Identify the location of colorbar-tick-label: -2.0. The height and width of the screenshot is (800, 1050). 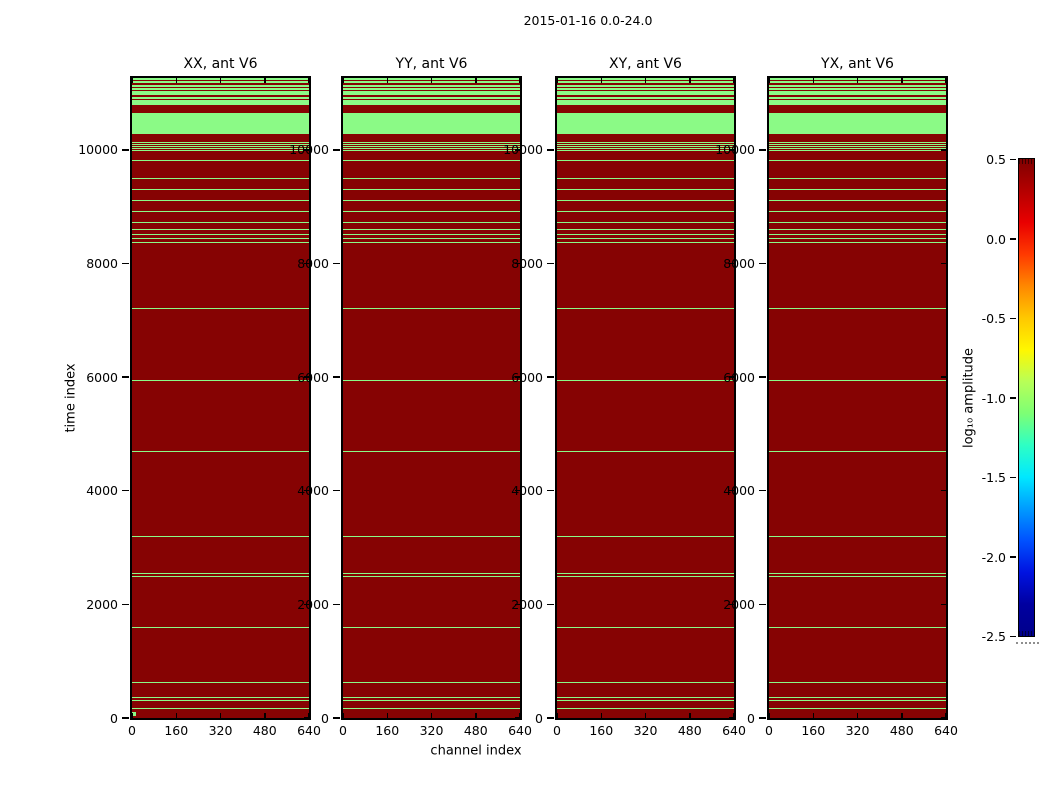
(993, 557).